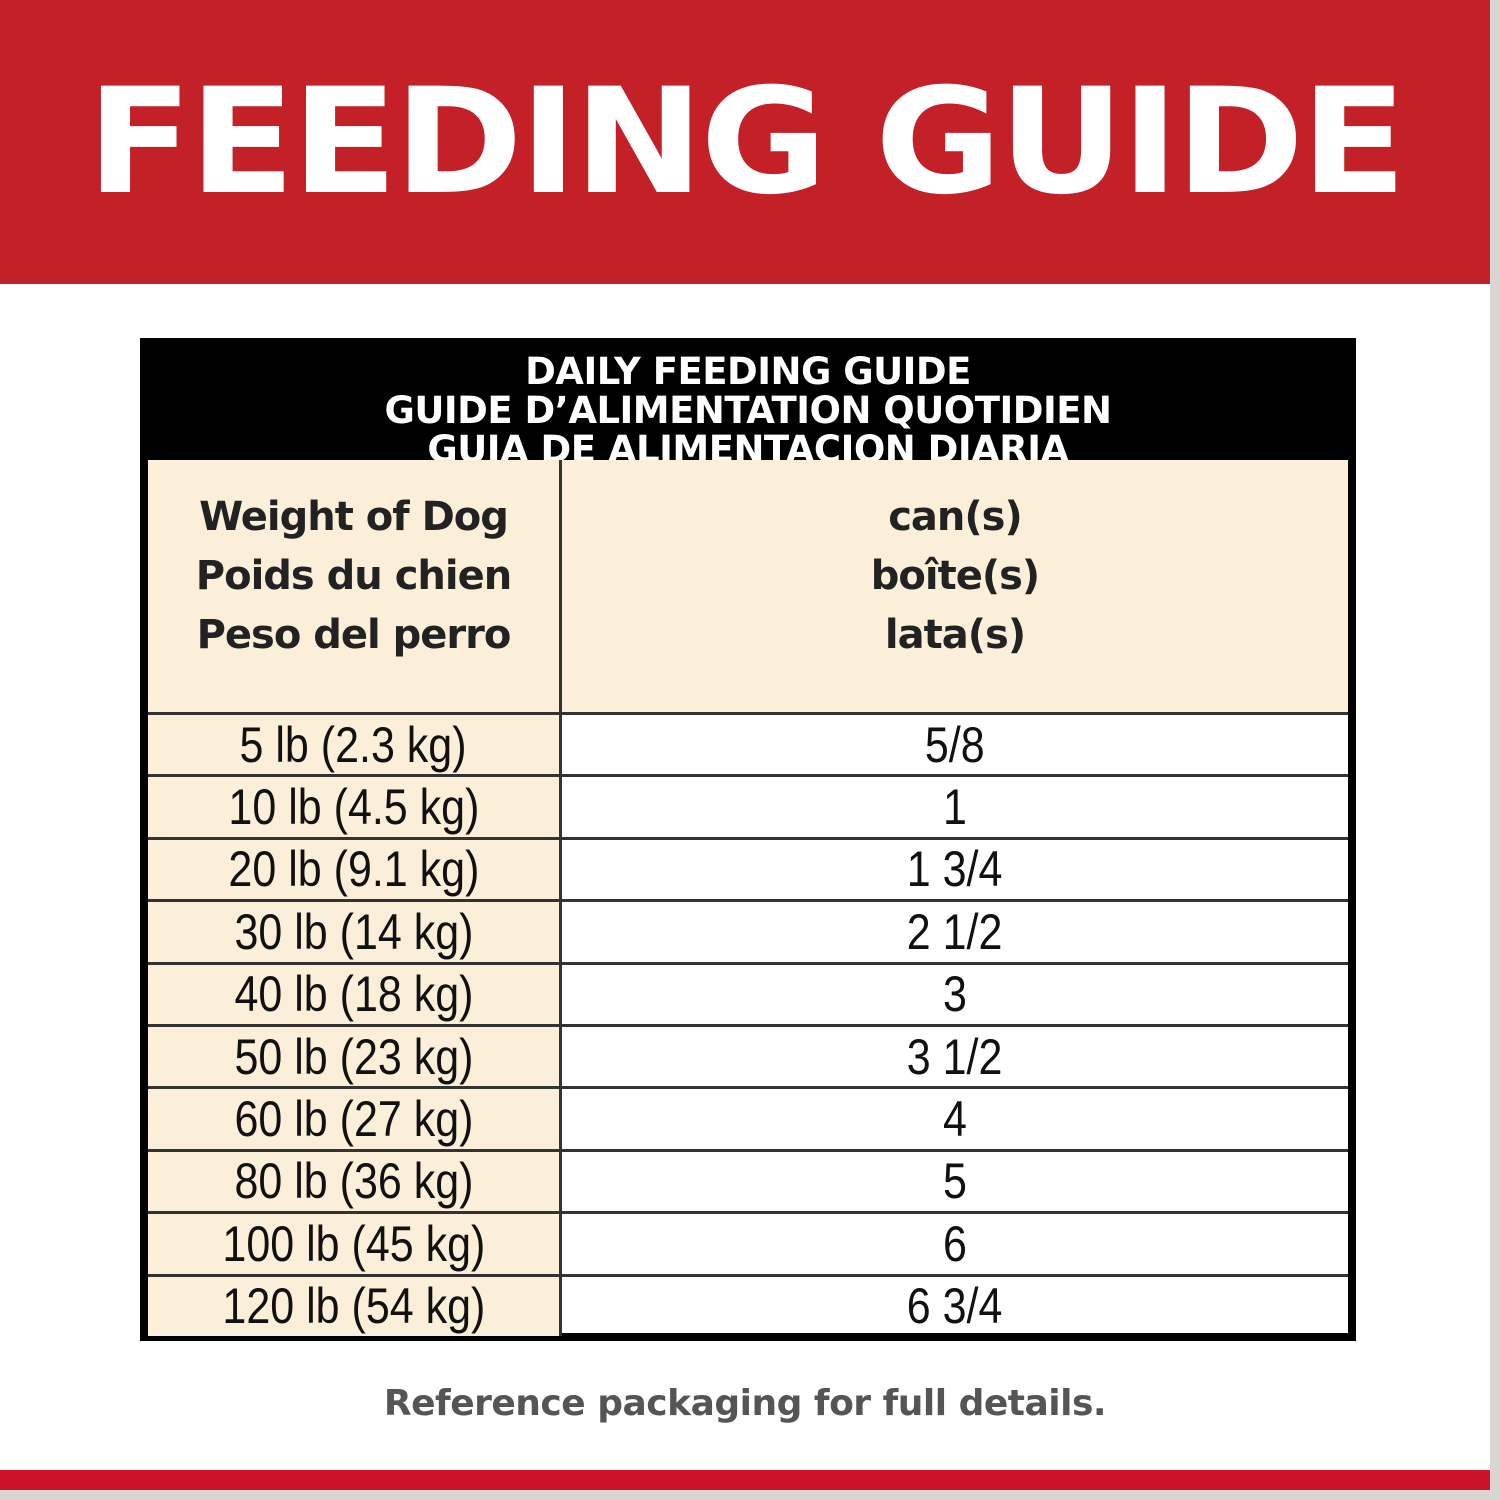  Describe the element at coordinates (745, 1480) in the screenshot. I see `bottom-red-bar` at that location.